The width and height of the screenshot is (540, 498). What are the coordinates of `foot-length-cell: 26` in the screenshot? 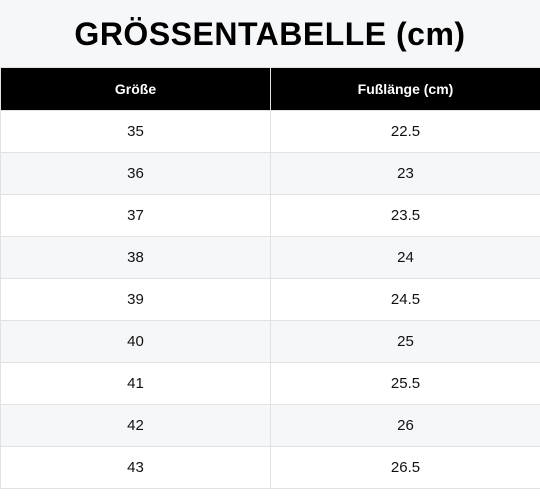 It's located at (405, 425).